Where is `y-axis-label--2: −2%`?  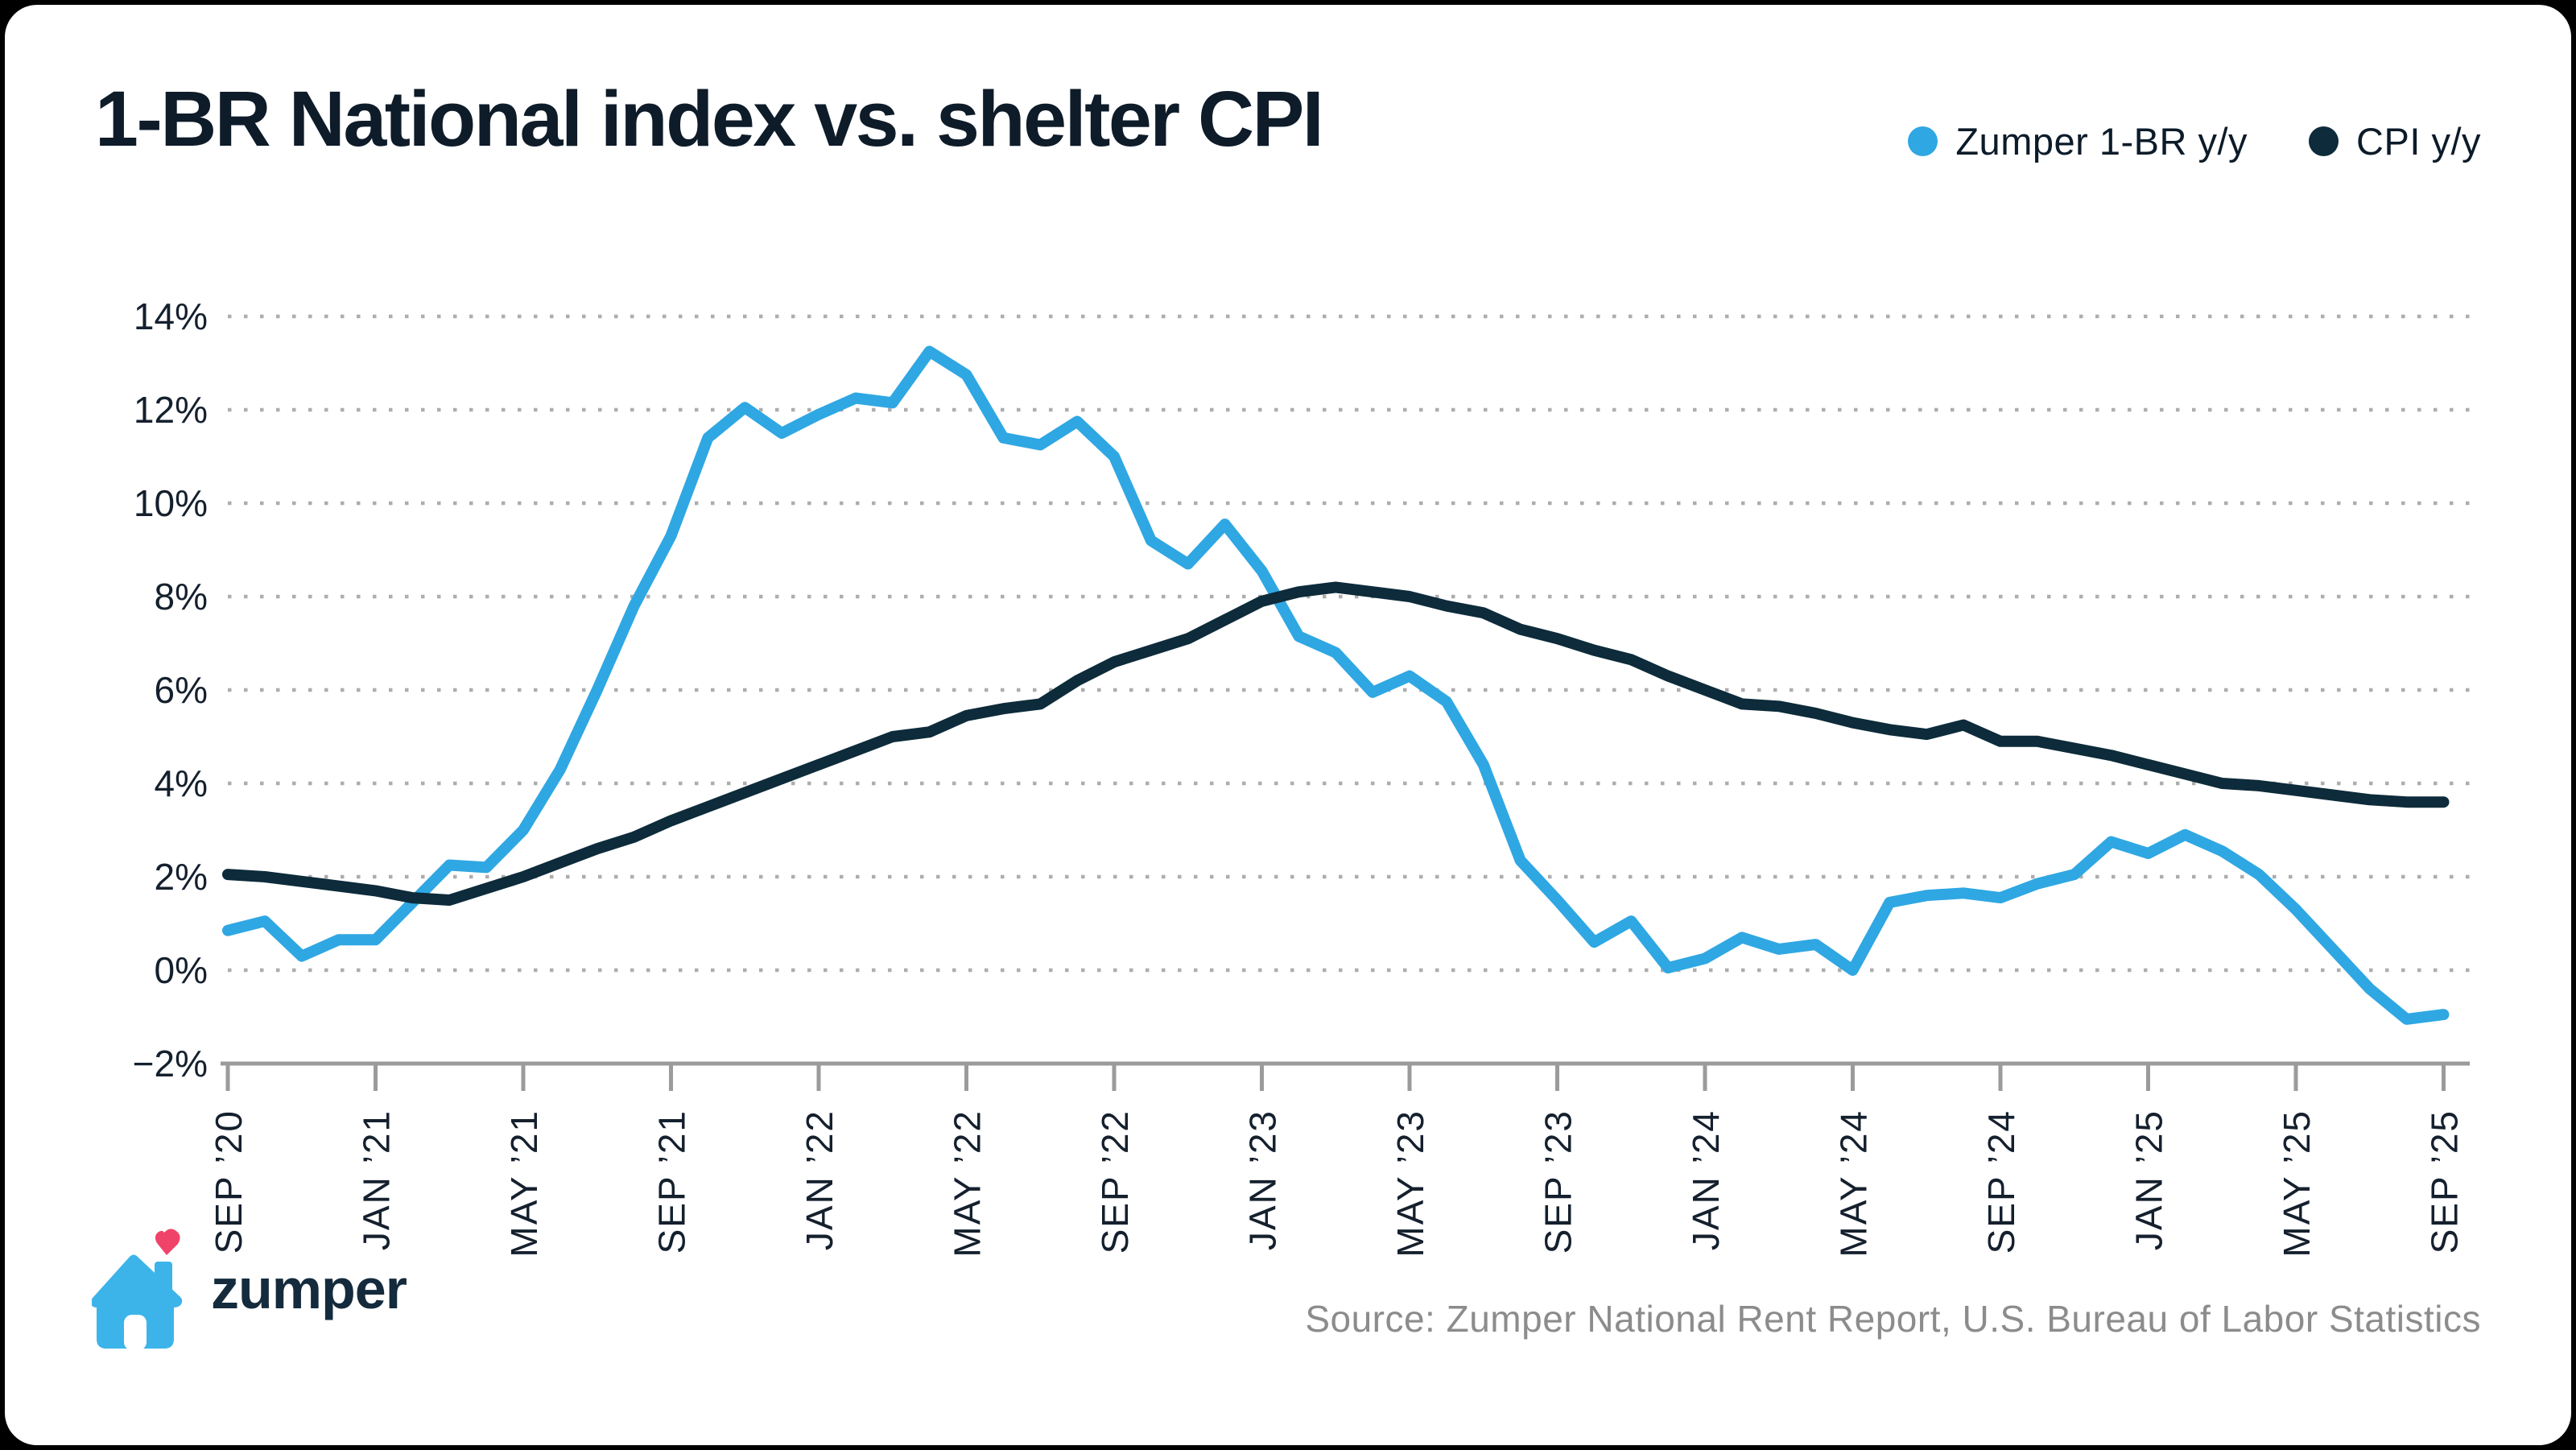
y-axis-label--2: −2% is located at coordinates (170, 1063).